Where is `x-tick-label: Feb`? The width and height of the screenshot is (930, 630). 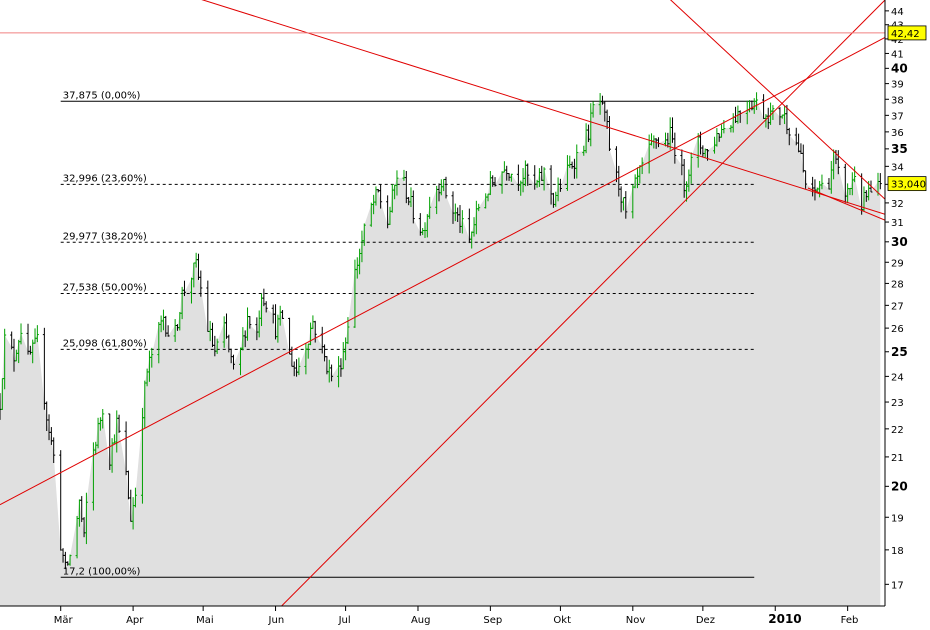 x-tick-label: Feb is located at coordinates (850, 620).